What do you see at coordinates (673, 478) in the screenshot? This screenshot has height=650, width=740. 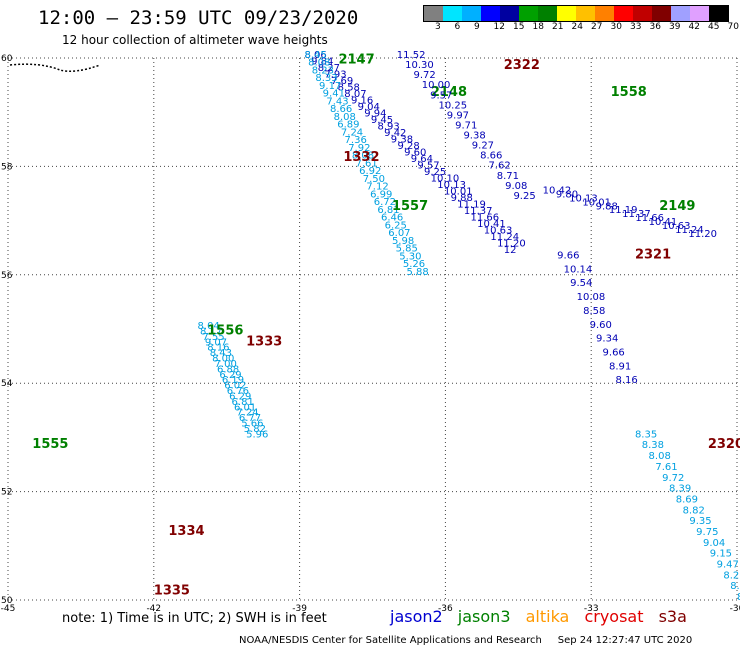 I see `wave-height-value: 9.72` at bounding box center [673, 478].